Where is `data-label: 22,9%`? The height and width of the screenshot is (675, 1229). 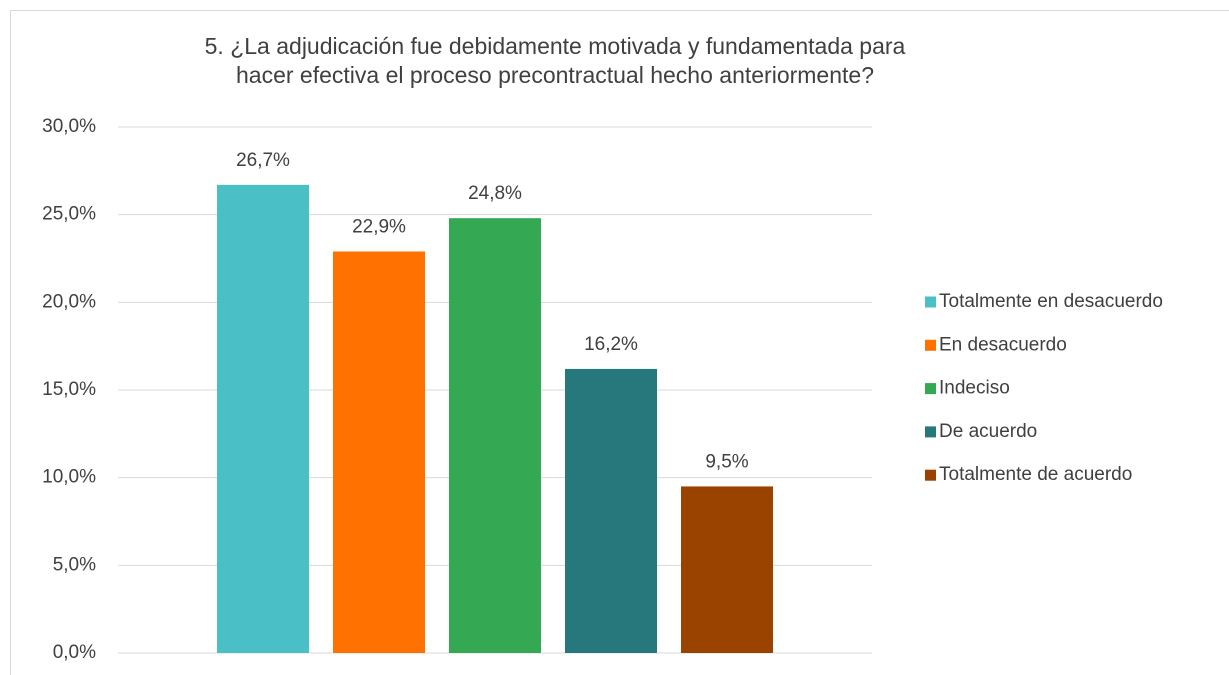 data-label: 22,9% is located at coordinates (379, 227).